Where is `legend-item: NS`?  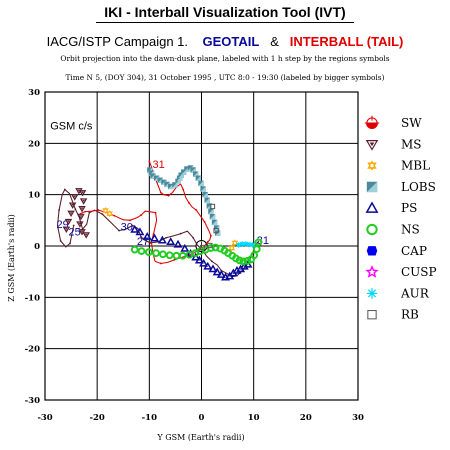 legend-item: NS is located at coordinates (393, 230).